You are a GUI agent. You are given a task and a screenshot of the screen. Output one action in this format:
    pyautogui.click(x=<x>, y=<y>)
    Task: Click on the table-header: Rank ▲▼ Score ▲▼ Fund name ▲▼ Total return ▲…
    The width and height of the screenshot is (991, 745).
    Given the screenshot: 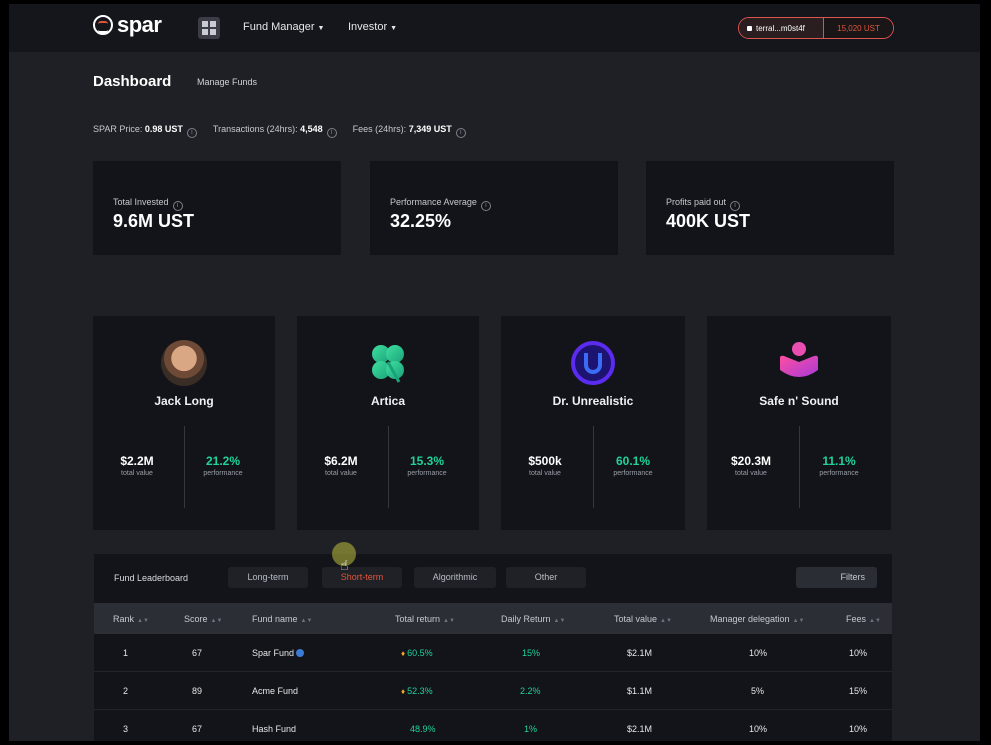 What is the action you would take?
    pyautogui.click(x=493, y=618)
    